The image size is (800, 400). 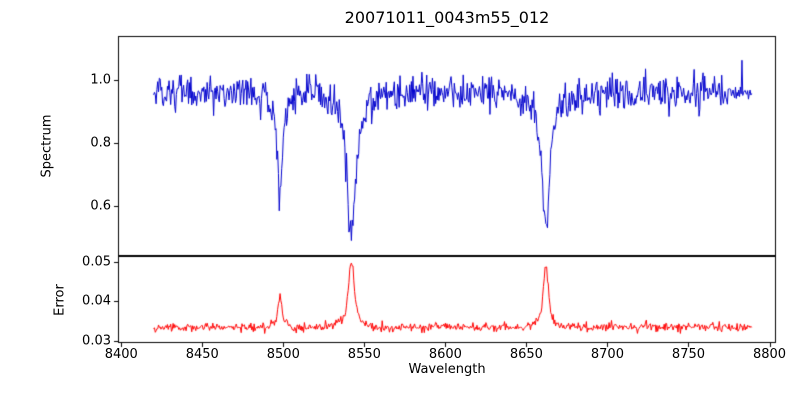 What do you see at coordinates (47, 146) in the screenshot?
I see `spectrum-y-axis-label: Spectrum` at bounding box center [47, 146].